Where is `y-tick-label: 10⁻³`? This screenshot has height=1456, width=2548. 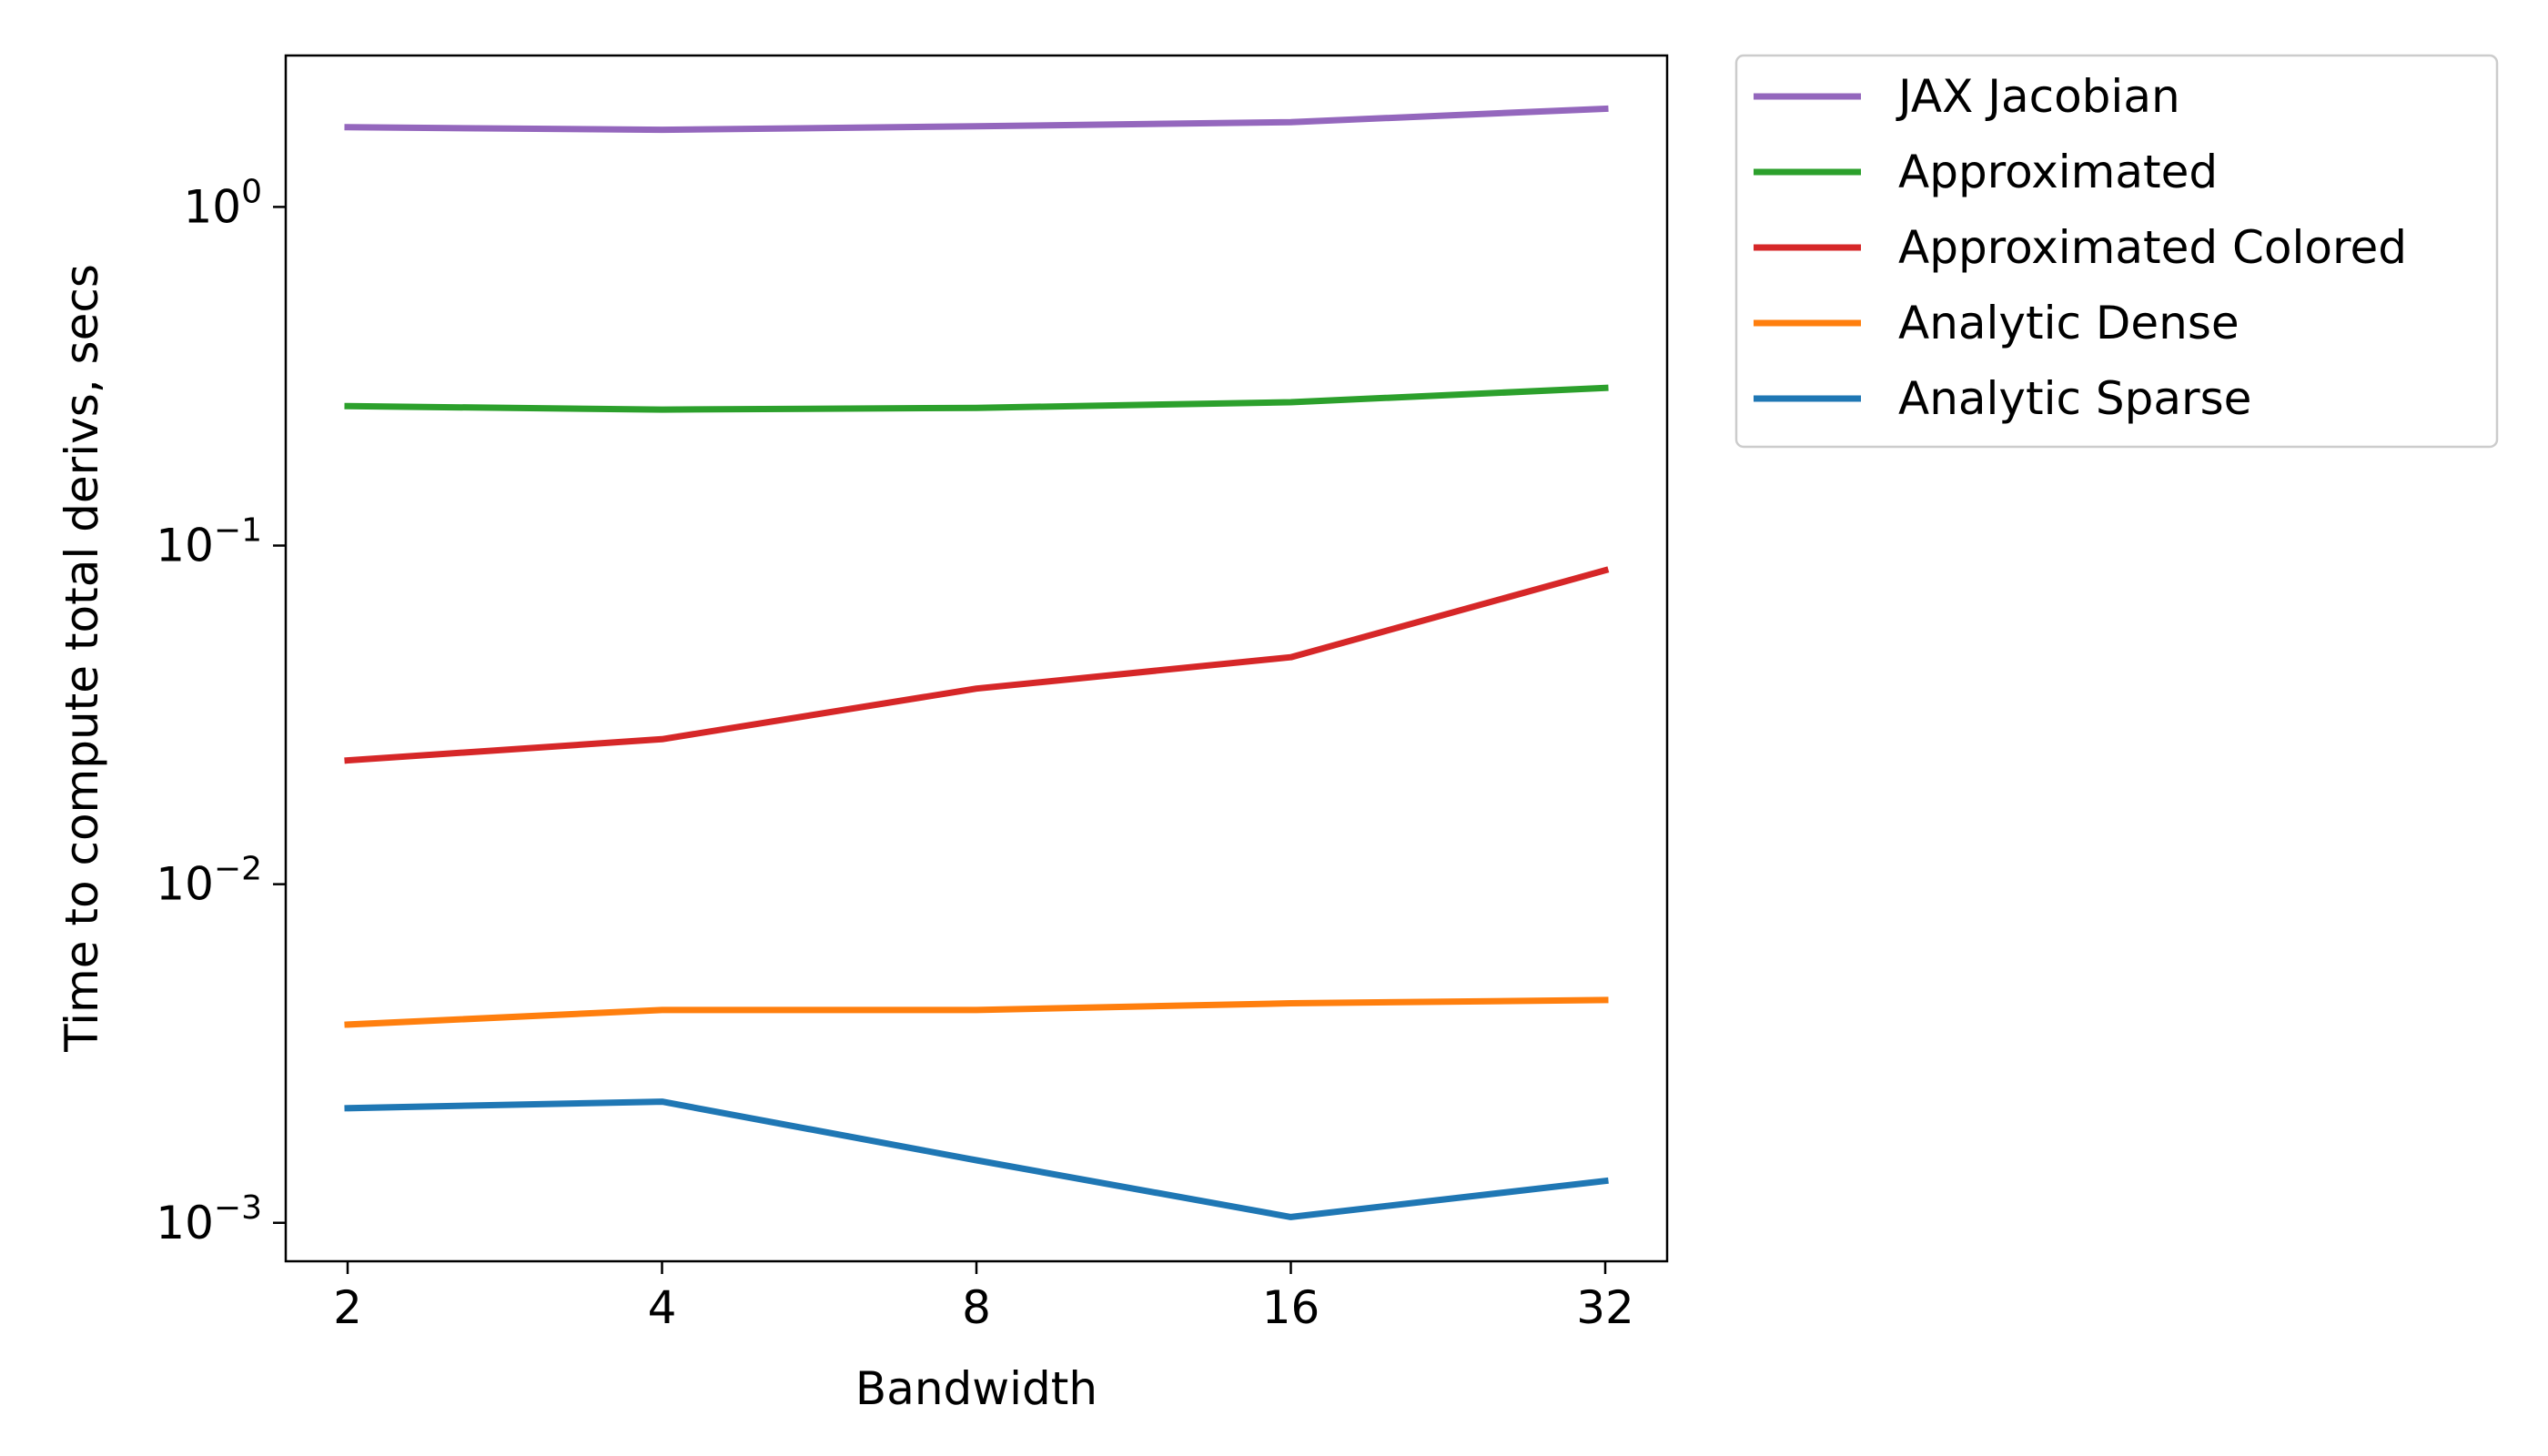
y-tick-label: 10⁻³ is located at coordinates (209, 1219).